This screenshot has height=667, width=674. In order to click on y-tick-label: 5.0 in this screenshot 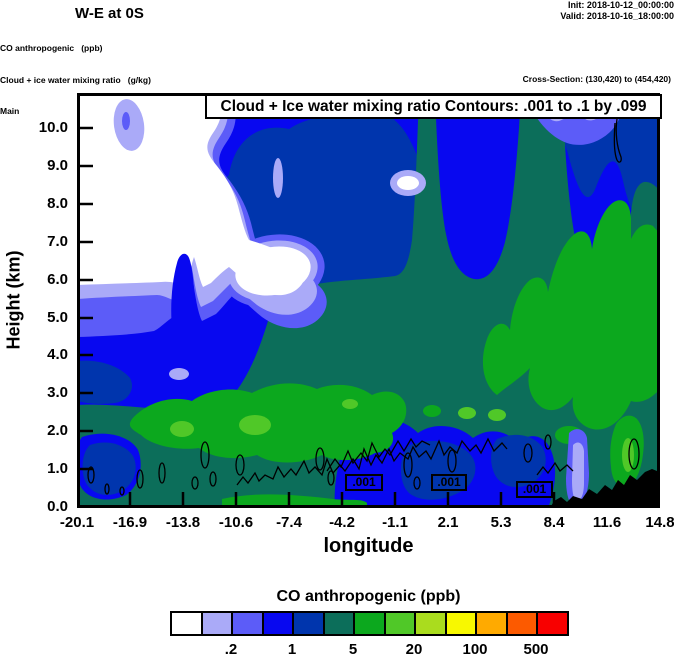, I will do `click(57, 317)`.